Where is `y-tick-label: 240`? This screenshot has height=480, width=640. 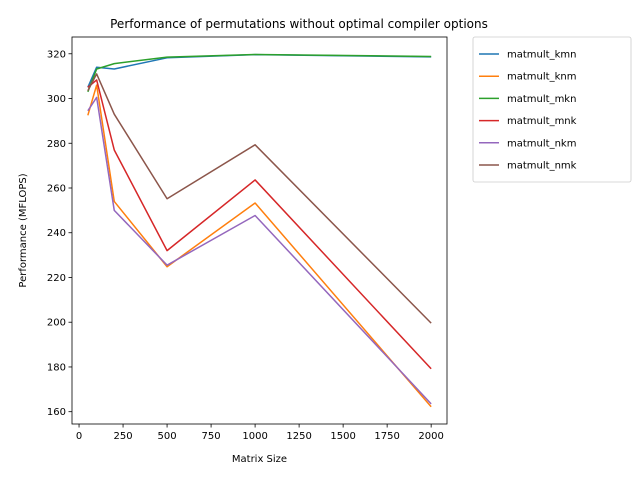
y-tick-label: 240 is located at coordinates (56, 233).